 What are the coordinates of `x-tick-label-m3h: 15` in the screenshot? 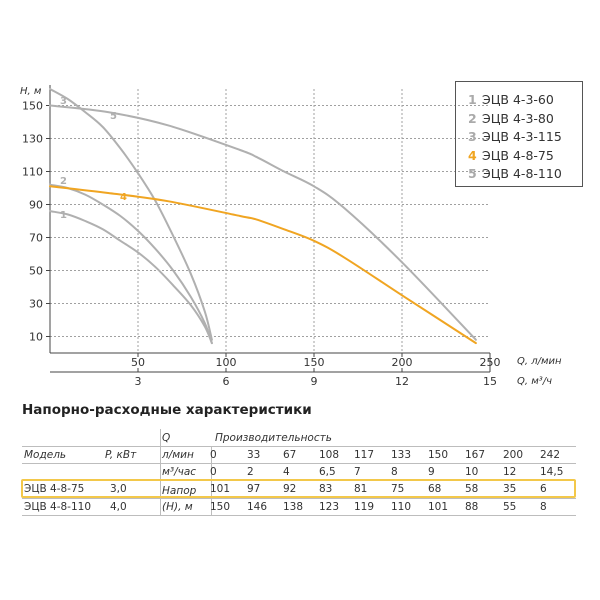 It's located at (490, 381).